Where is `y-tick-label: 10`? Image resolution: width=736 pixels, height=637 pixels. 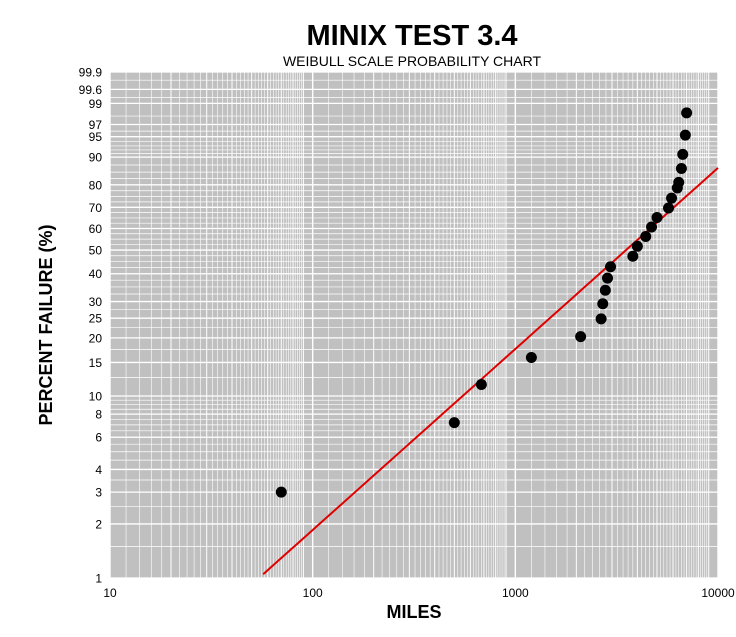
y-tick-label: 10 is located at coordinates (96, 396).